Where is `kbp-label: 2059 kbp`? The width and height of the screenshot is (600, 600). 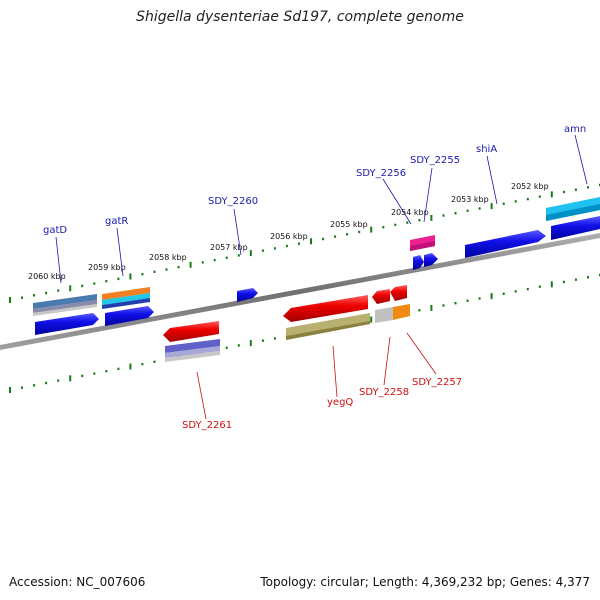 kbp-label: 2059 kbp is located at coordinates (107, 267).